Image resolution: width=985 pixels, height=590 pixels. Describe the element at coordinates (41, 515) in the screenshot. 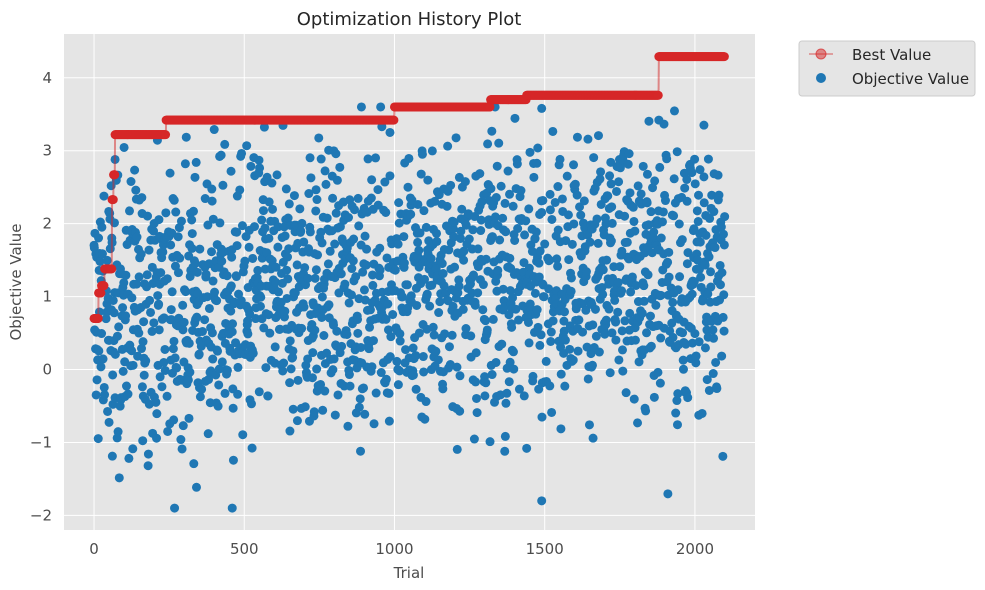

I see `y-tick-label: −2` at that location.